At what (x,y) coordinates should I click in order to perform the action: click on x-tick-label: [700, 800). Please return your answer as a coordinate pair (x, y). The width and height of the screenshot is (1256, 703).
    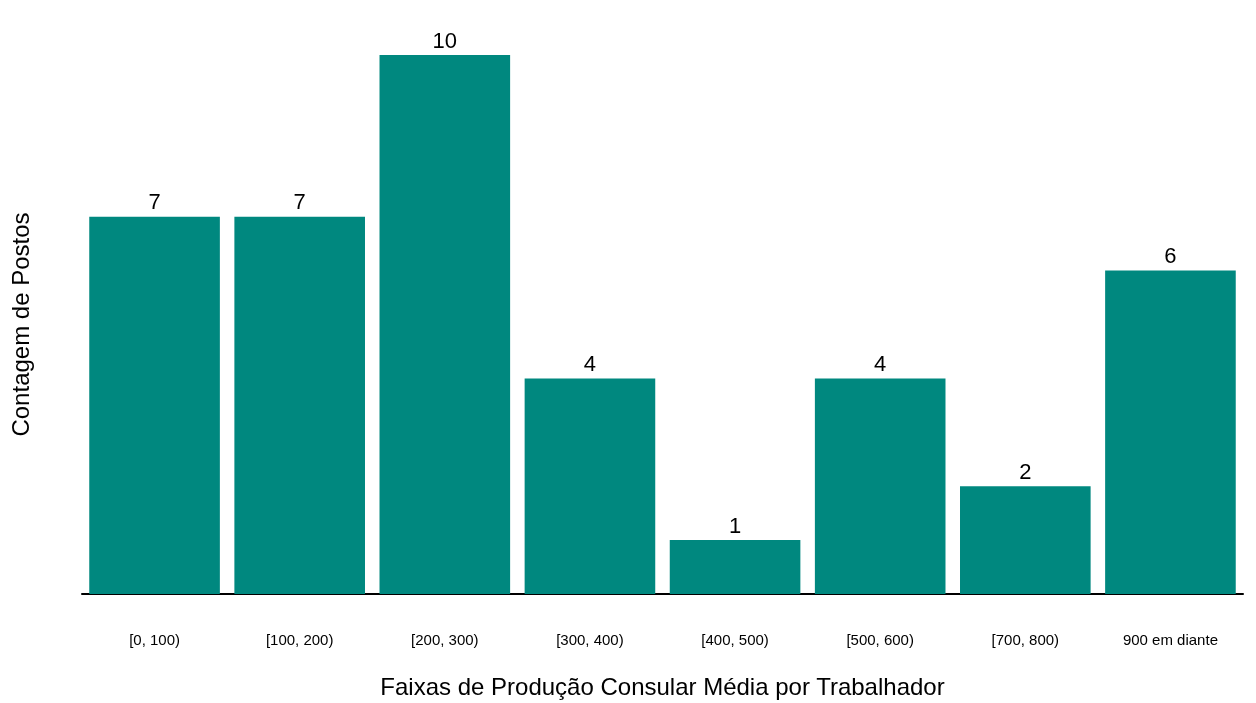
    Looking at the image, I should click on (1025, 639).